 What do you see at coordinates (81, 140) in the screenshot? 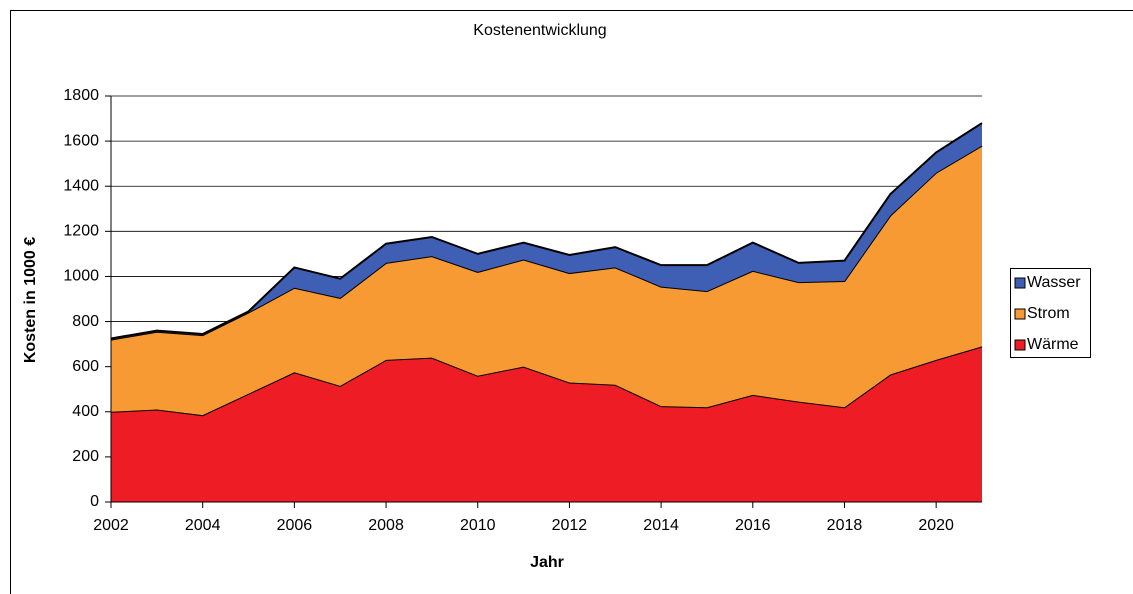
I see `y-tick-label: 1600` at bounding box center [81, 140].